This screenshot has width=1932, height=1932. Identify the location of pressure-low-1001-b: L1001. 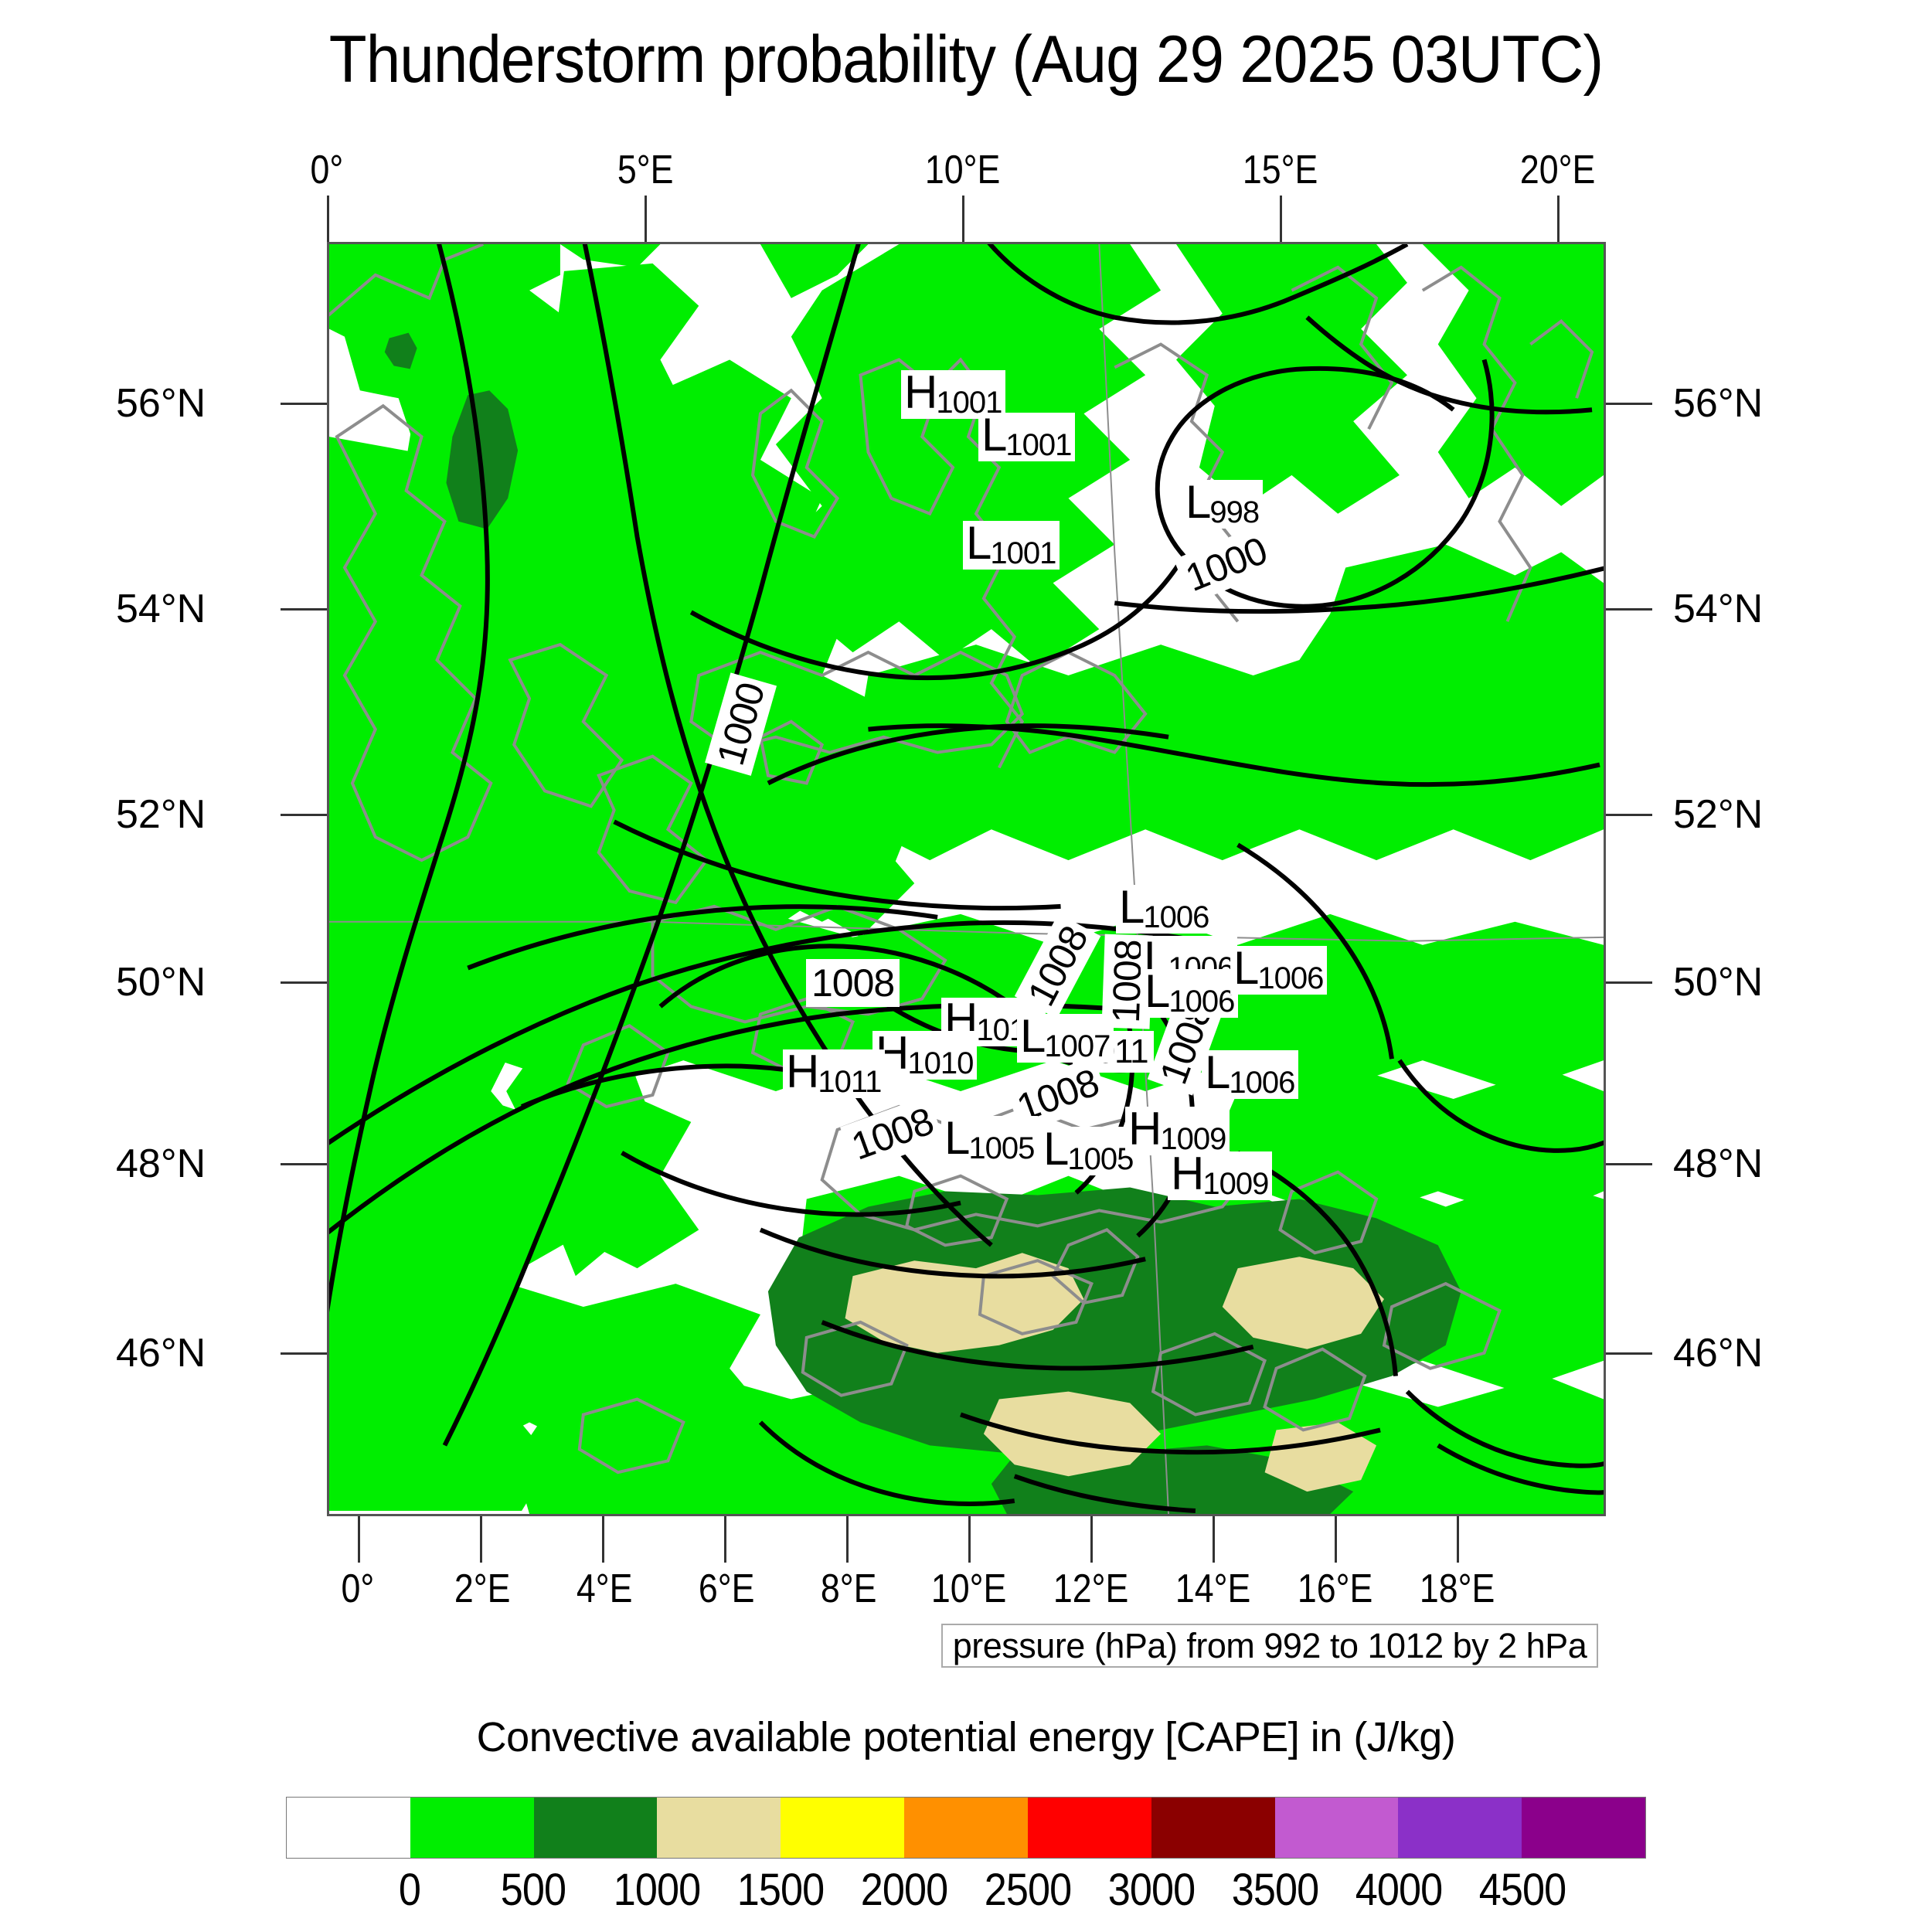
(1012, 545).